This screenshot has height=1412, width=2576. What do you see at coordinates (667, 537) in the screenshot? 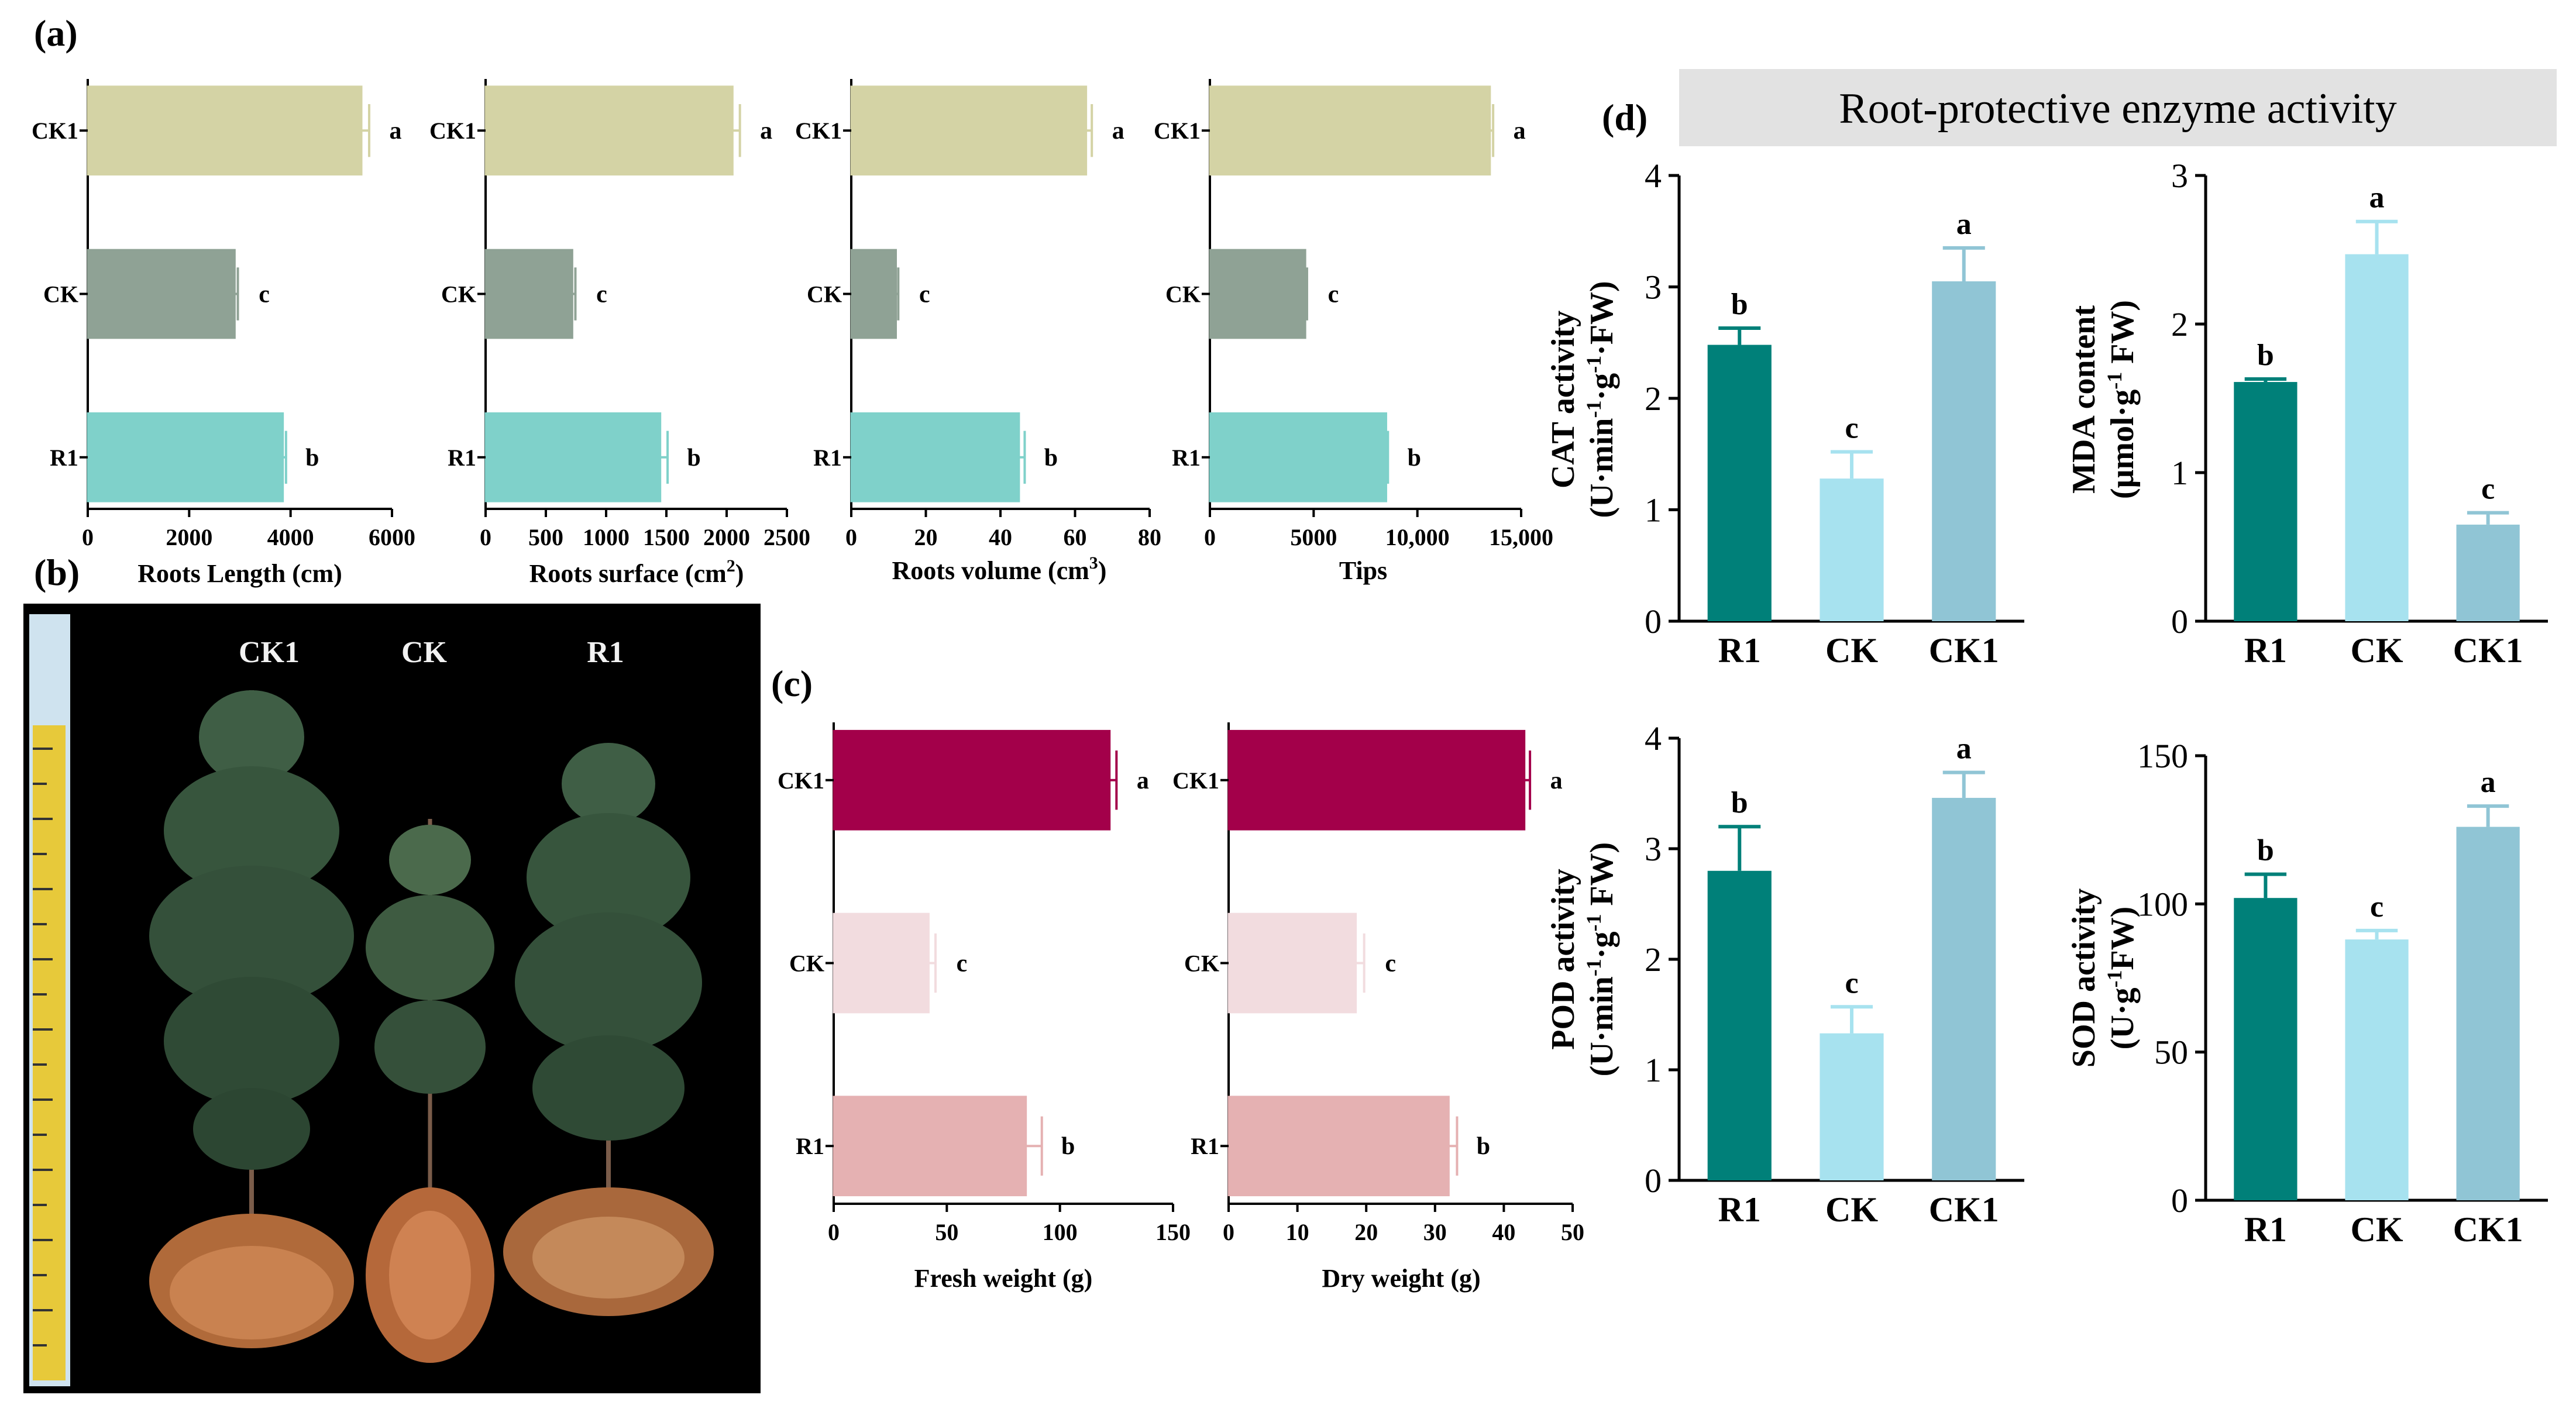
I see `x-tick-label: 1500` at bounding box center [667, 537].